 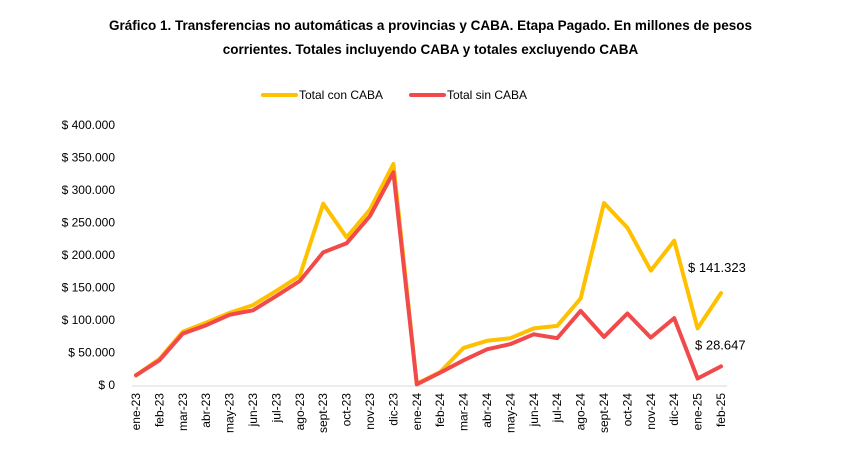 I want to click on x-tick-label: jul-23, so click(x=276, y=408).